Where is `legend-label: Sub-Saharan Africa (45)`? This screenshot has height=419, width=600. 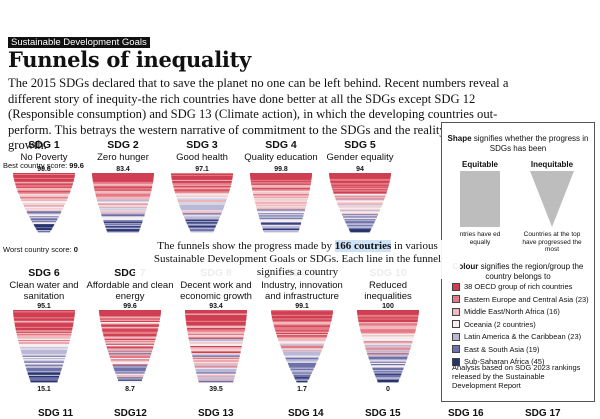
legend-label: Sub-Saharan Africa (45) is located at coordinates (504, 361).